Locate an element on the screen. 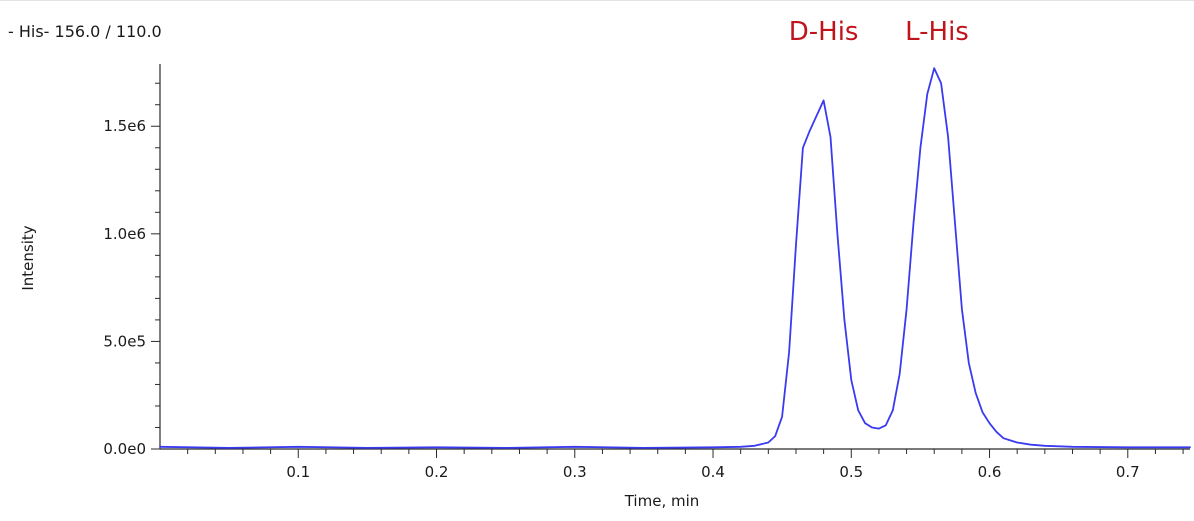 The width and height of the screenshot is (1194, 521). chart-title: - His- 156.0 / 110.0 is located at coordinates (85, 31).